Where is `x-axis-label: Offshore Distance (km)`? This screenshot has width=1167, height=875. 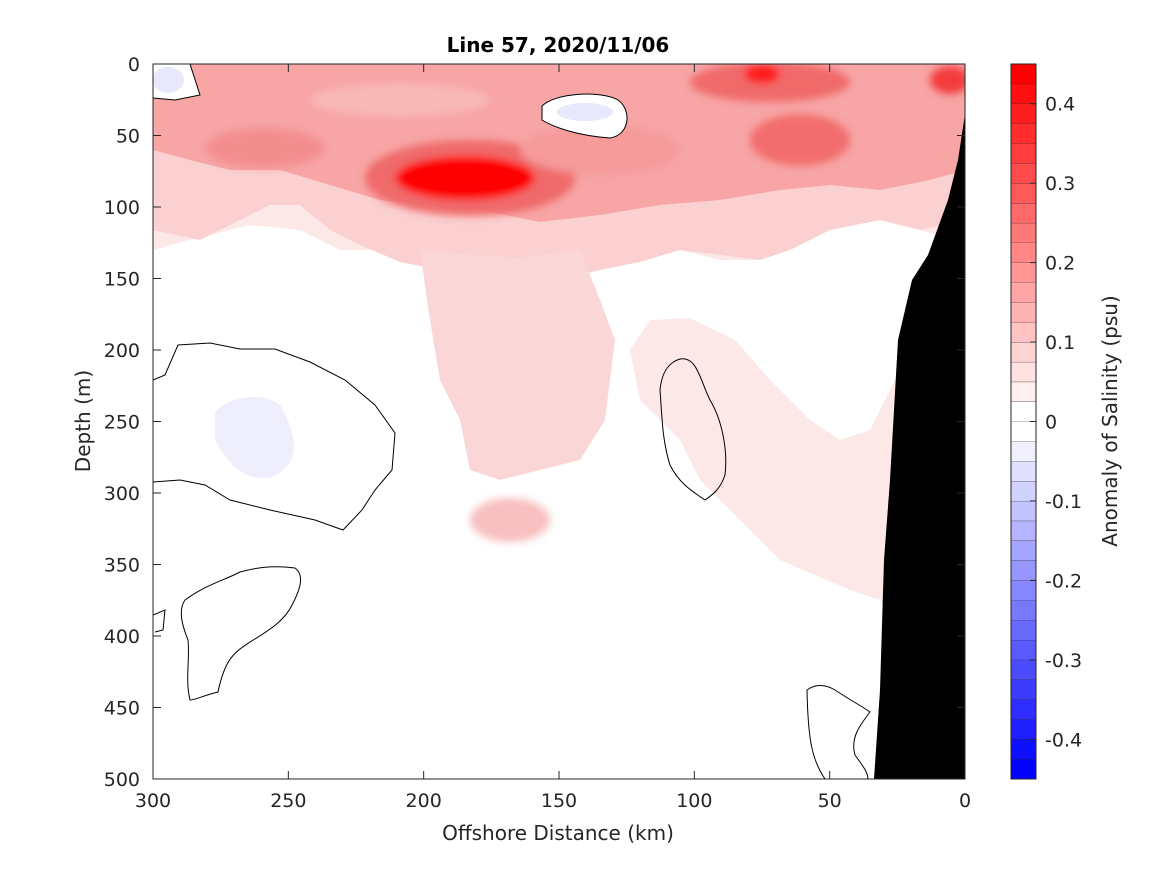 x-axis-label: Offshore Distance (km) is located at coordinates (558, 833).